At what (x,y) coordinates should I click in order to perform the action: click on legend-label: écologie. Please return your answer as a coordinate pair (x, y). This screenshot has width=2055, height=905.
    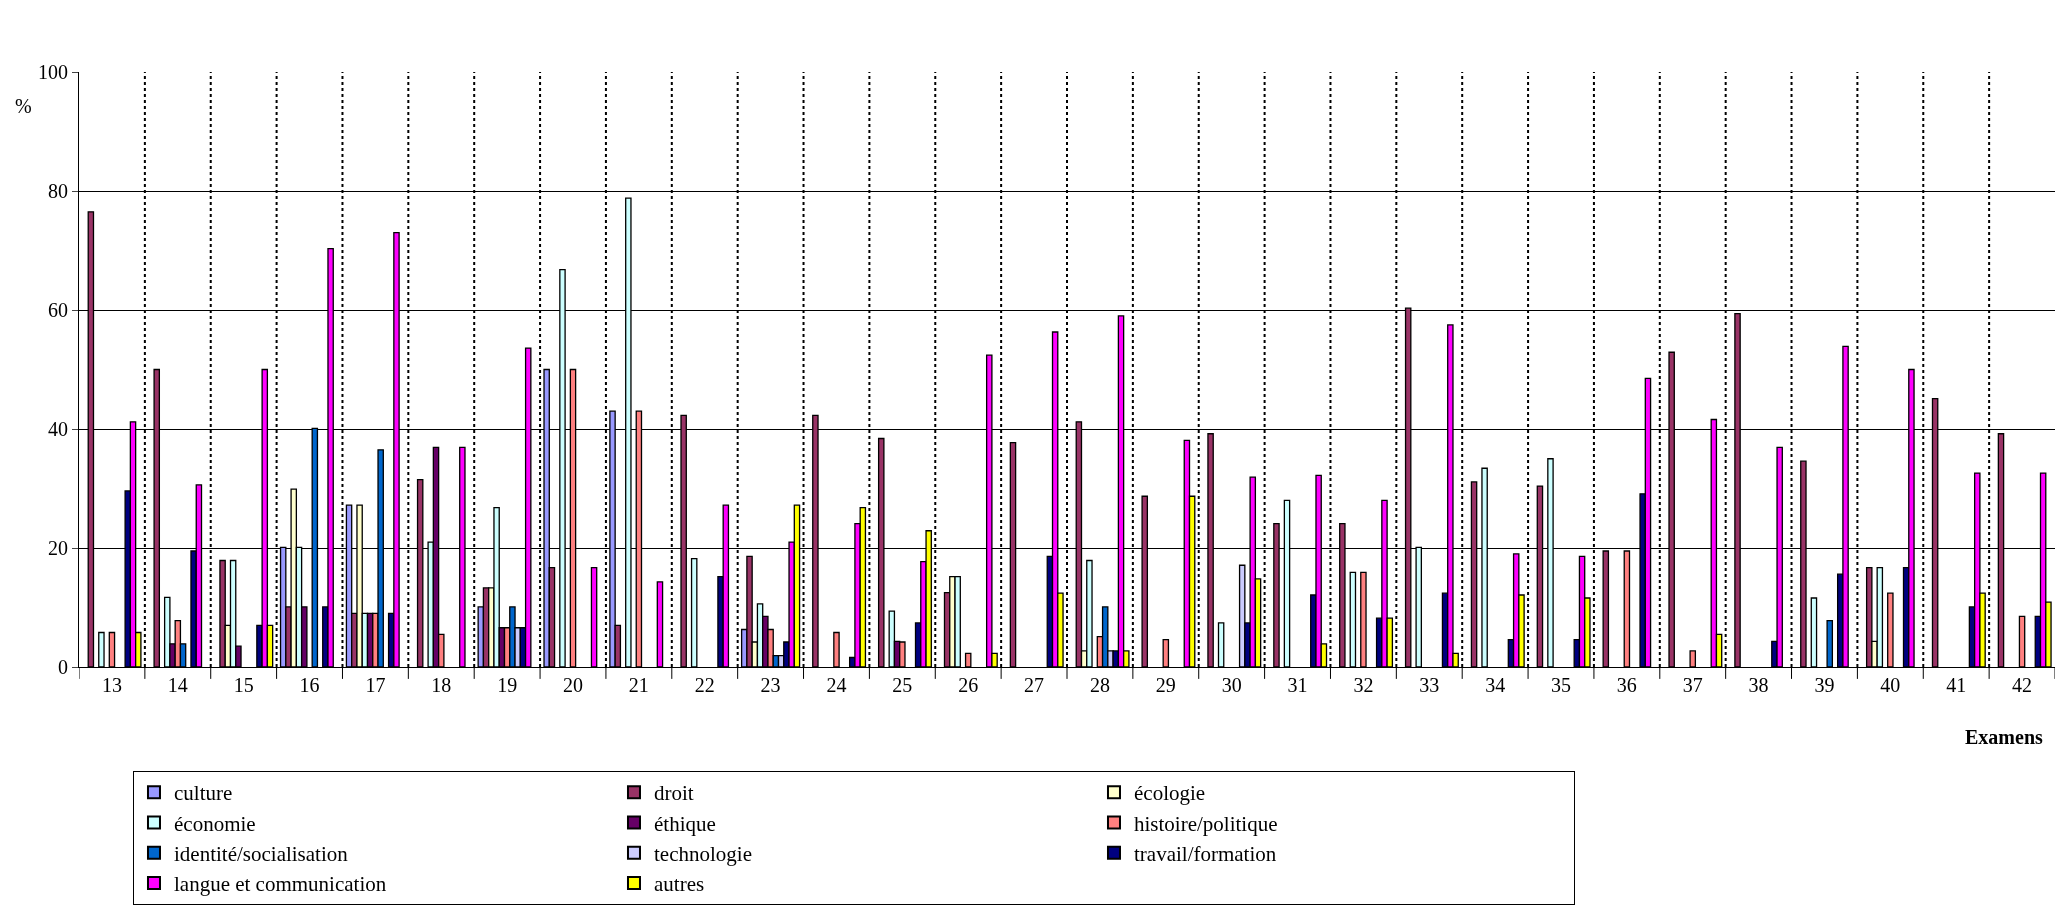
    Looking at the image, I should click on (1169, 793).